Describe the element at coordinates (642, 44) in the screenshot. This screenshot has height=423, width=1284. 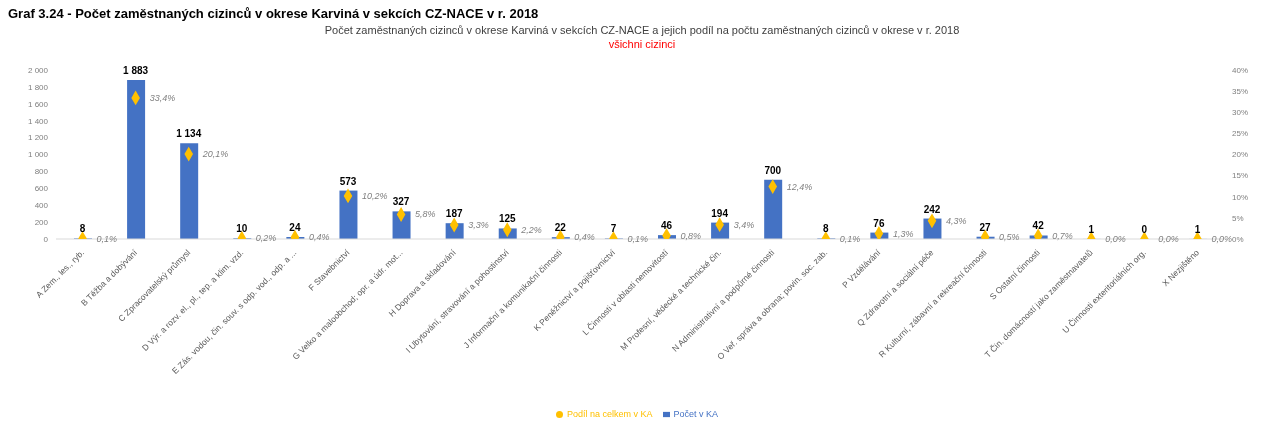
I see `chart-subtitle: všichni cizinci` at that location.